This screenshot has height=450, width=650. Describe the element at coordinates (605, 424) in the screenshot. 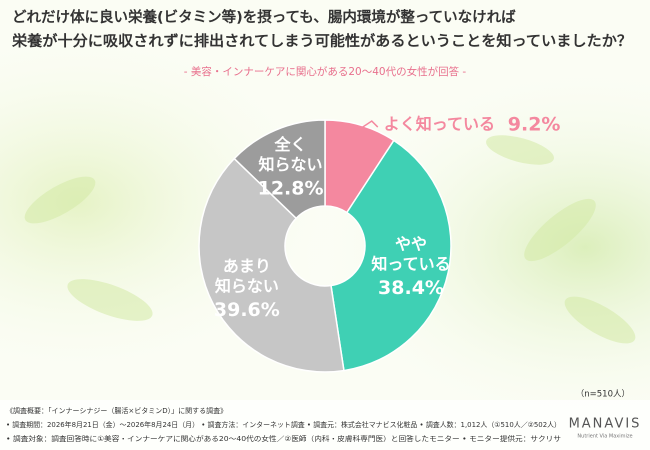

I see `logo: MANAVIS` at that location.